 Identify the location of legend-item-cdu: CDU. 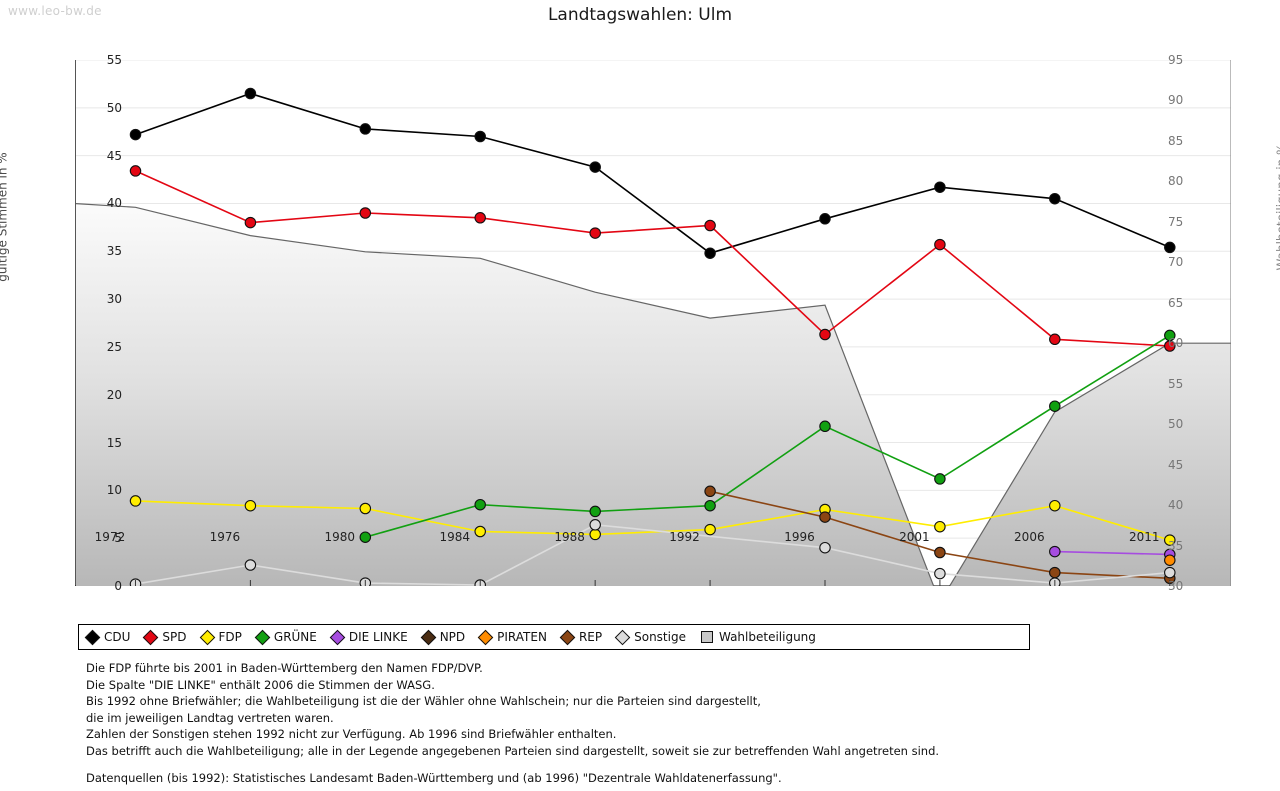
(107, 637).